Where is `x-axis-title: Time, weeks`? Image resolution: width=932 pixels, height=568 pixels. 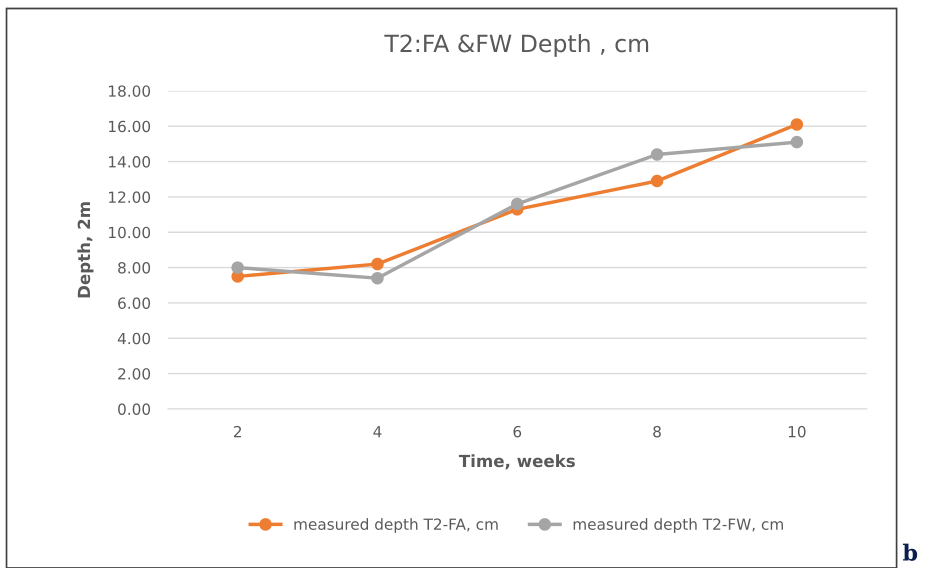
x-axis-title: Time, weeks is located at coordinates (516, 462).